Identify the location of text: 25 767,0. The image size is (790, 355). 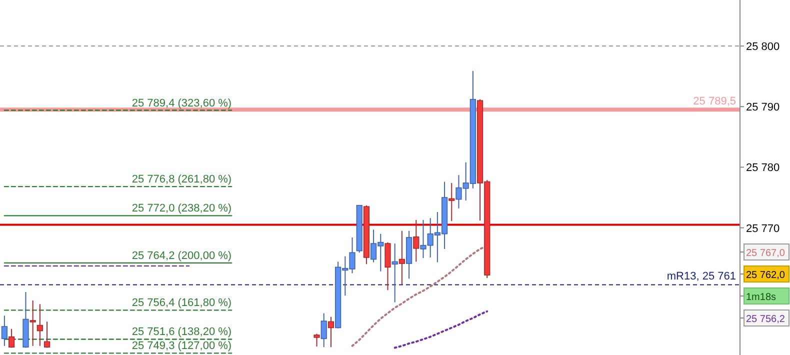
(766, 253).